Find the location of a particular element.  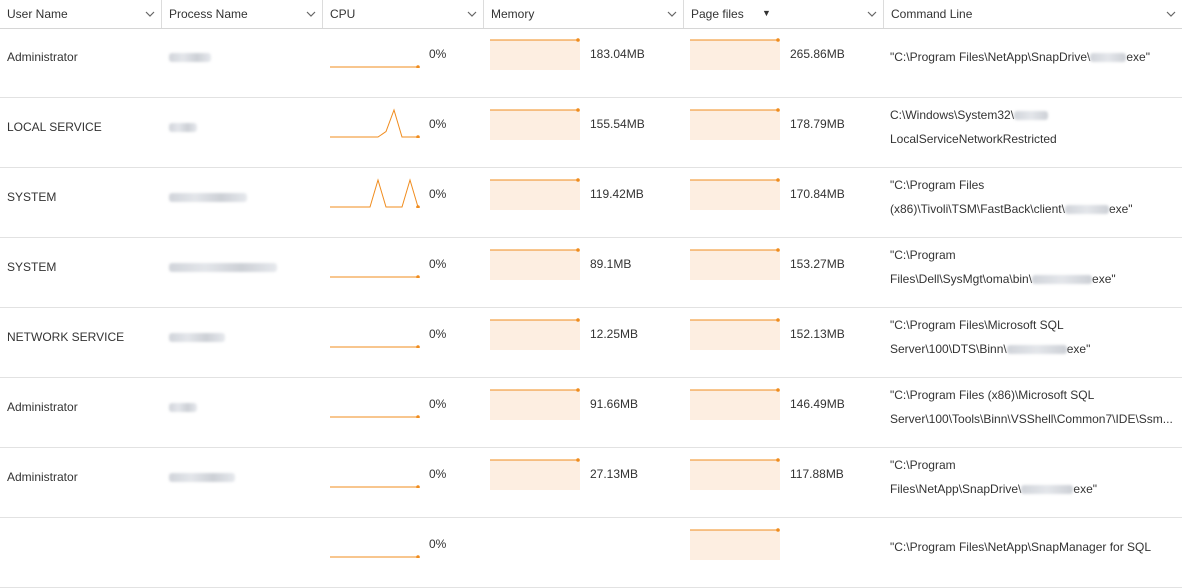

command-line-text: LocalServiceNetworkRestricted is located at coordinates (973, 139).